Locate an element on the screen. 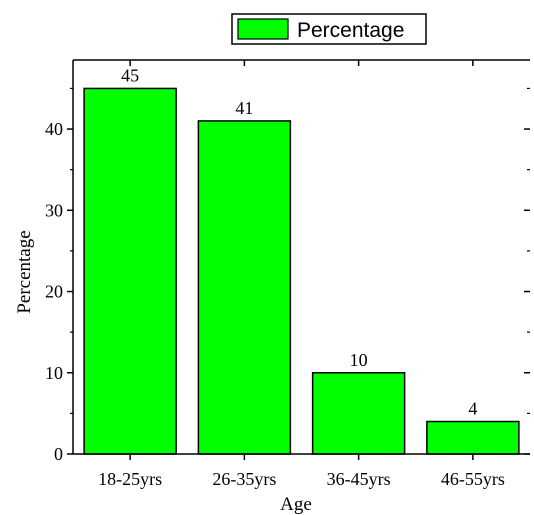 This screenshot has width=534, height=515. bar-26-35yrs is located at coordinates (244, 287).